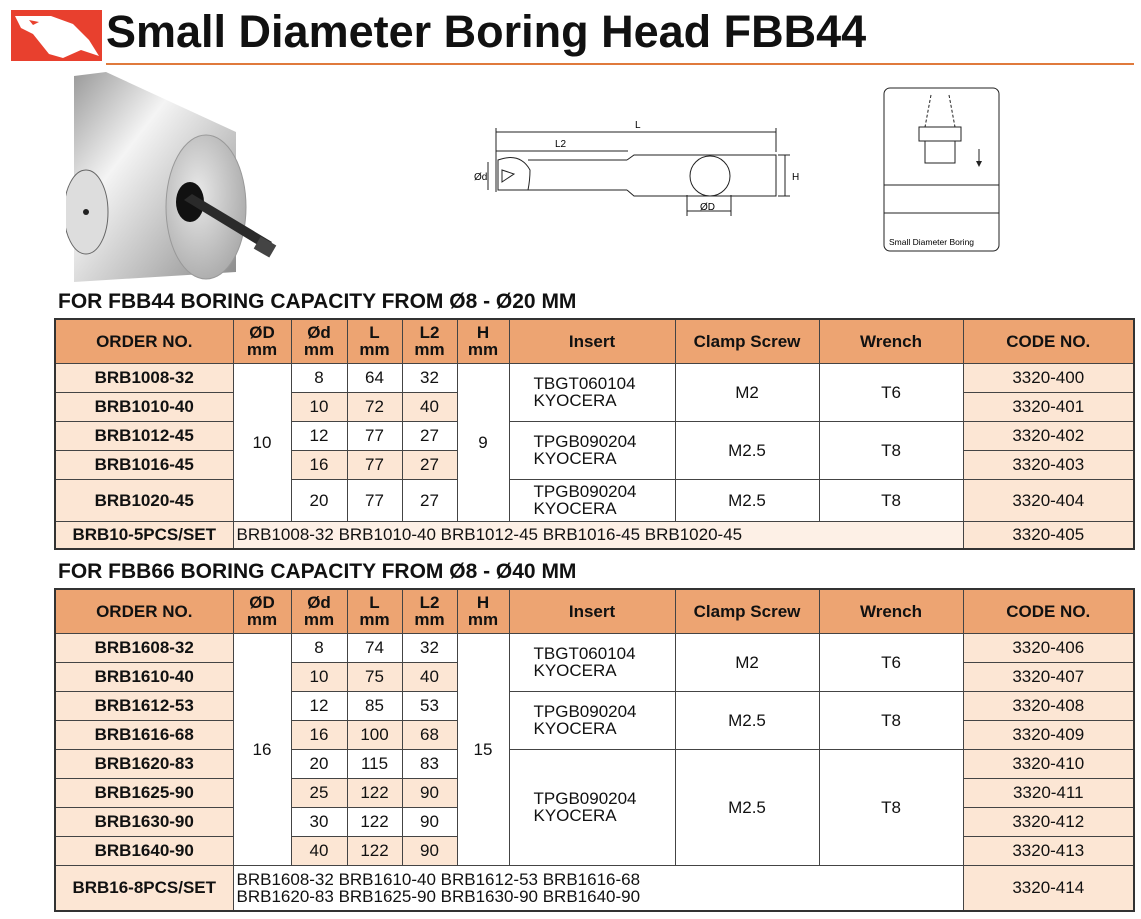  Describe the element at coordinates (594, 464) in the screenshot. I see `table-row: BRB1016-45 16 77 27 3320-403` at that location.